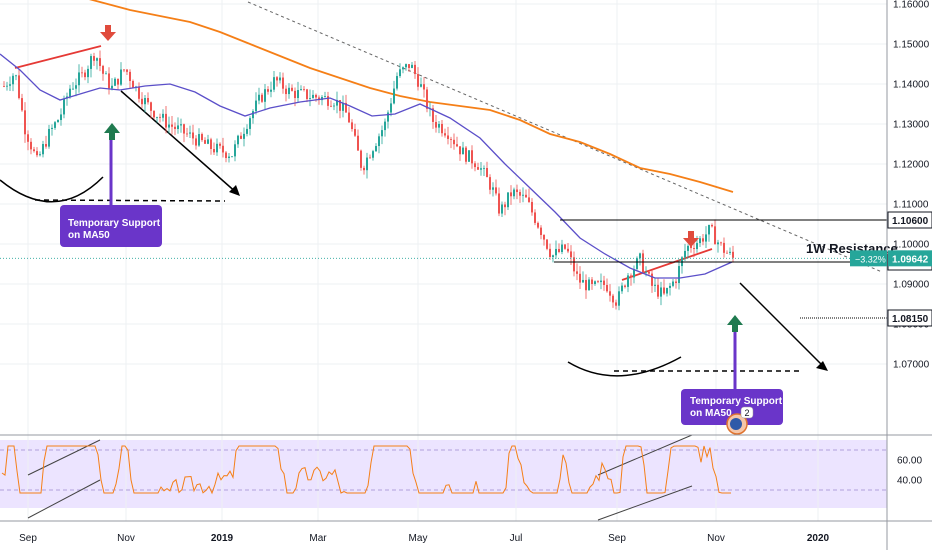 The height and width of the screenshot is (550, 932). Describe the element at coordinates (234, 190) in the screenshot. I see `black-arrowhead-left` at that location.